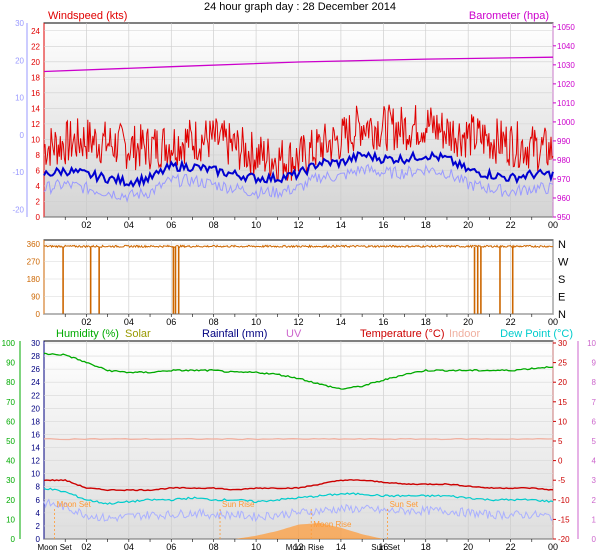 The width and height of the screenshot is (600, 555). Describe the element at coordinates (10, 461) in the screenshot. I see `y-tick-humidity: 40` at that location.